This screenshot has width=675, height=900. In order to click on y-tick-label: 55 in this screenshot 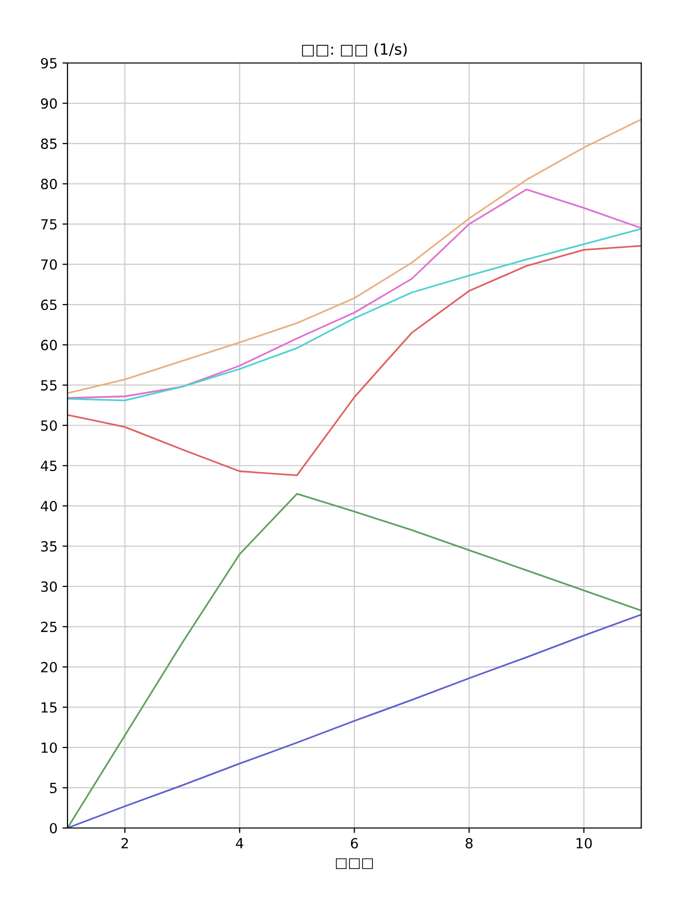, I will do `click(49, 385)`.